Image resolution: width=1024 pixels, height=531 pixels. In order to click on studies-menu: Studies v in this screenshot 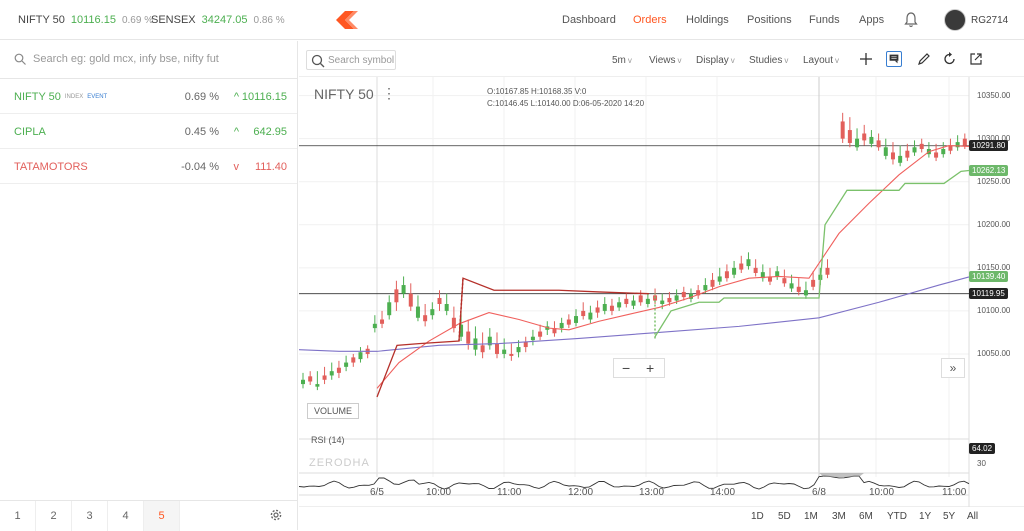, I will do `click(769, 60)`.